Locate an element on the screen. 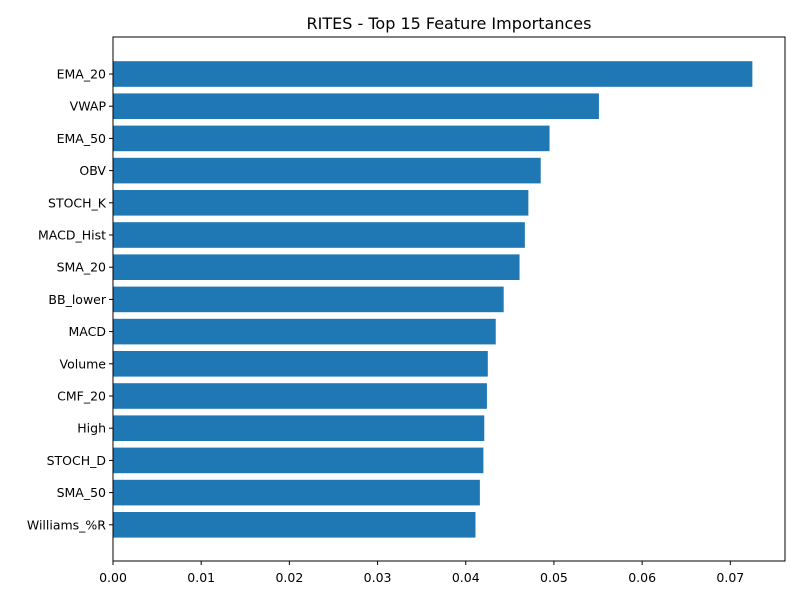  bar-bb-lower is located at coordinates (308, 299).